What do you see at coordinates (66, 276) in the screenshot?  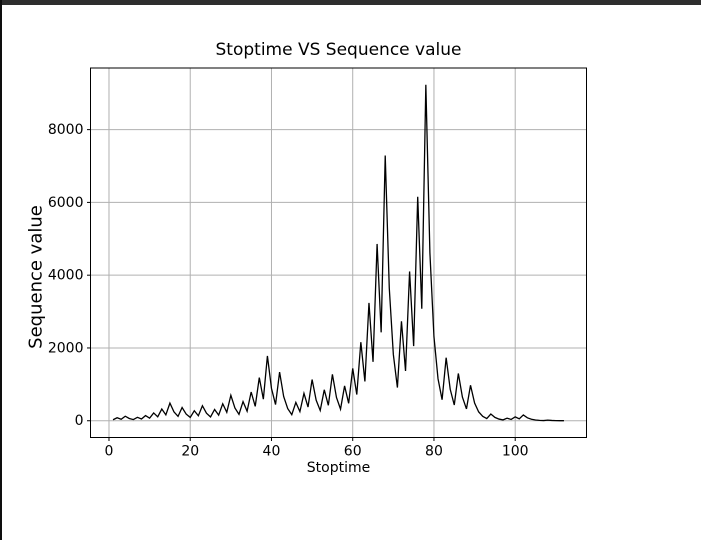 I see `y-tick-label: 4000` at bounding box center [66, 276].